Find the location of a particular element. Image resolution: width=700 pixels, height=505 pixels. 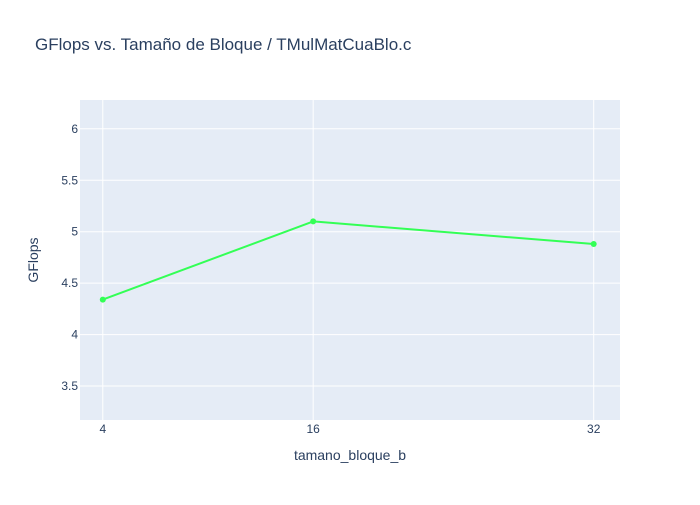

y-tick-label: 4.5 is located at coordinates (69, 283).